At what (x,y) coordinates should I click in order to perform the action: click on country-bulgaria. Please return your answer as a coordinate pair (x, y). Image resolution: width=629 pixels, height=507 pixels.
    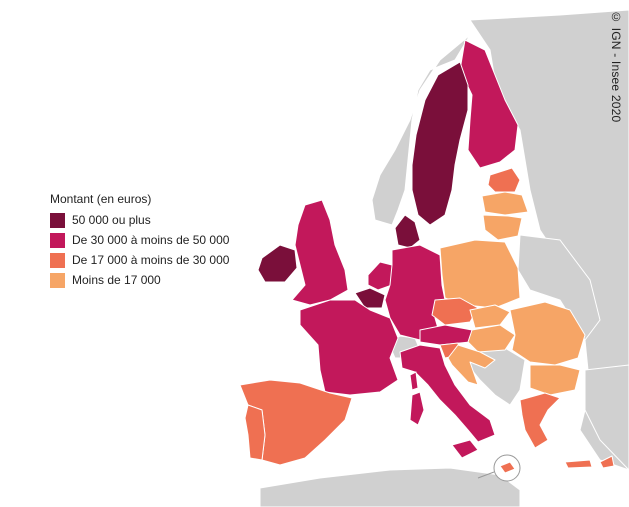
    Looking at the image, I should click on (555, 380).